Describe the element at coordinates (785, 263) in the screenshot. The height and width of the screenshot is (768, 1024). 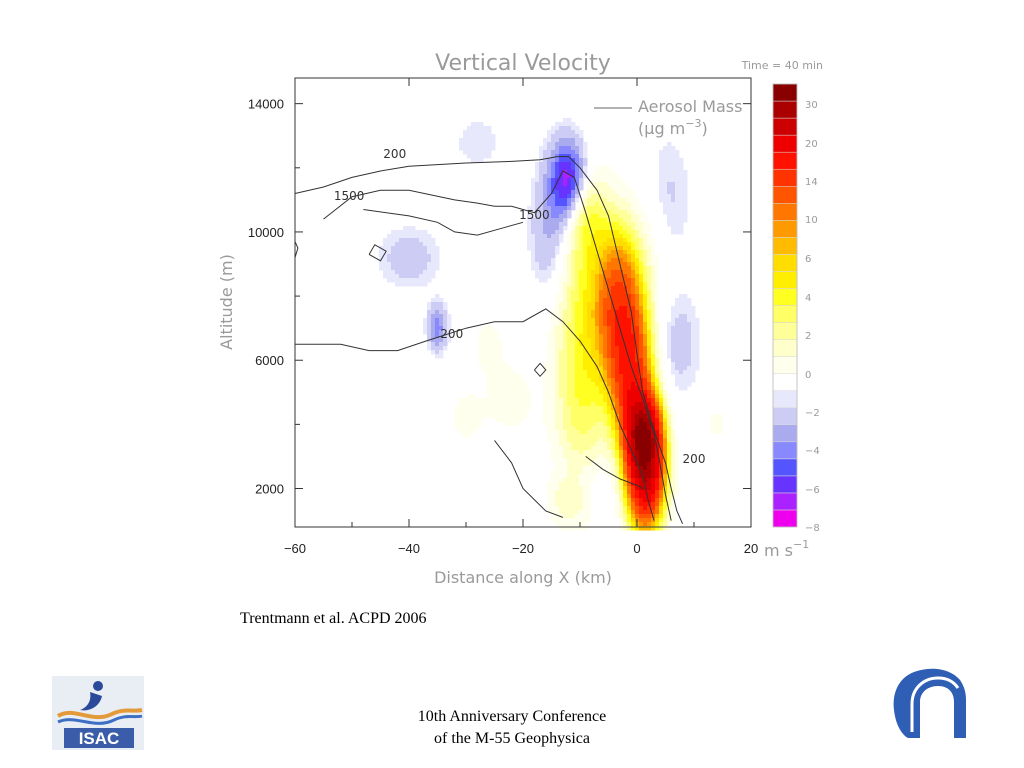
I see `colorbar-swatch` at that location.